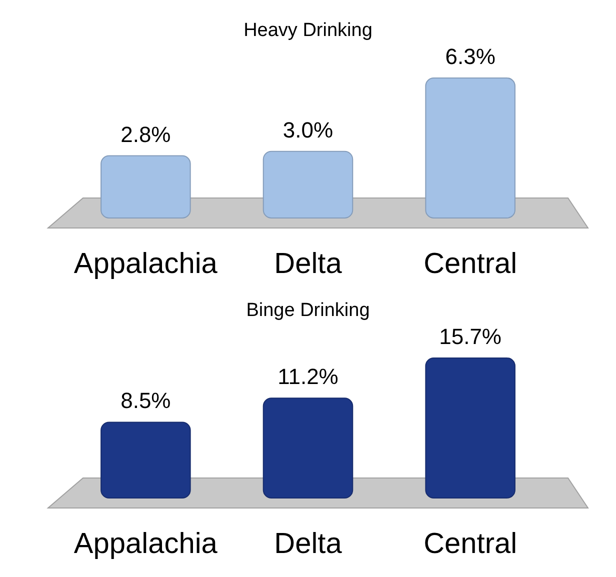 This screenshot has height=577, width=616. What do you see at coordinates (470, 336) in the screenshot?
I see `data-label: 15.7%` at bounding box center [470, 336].